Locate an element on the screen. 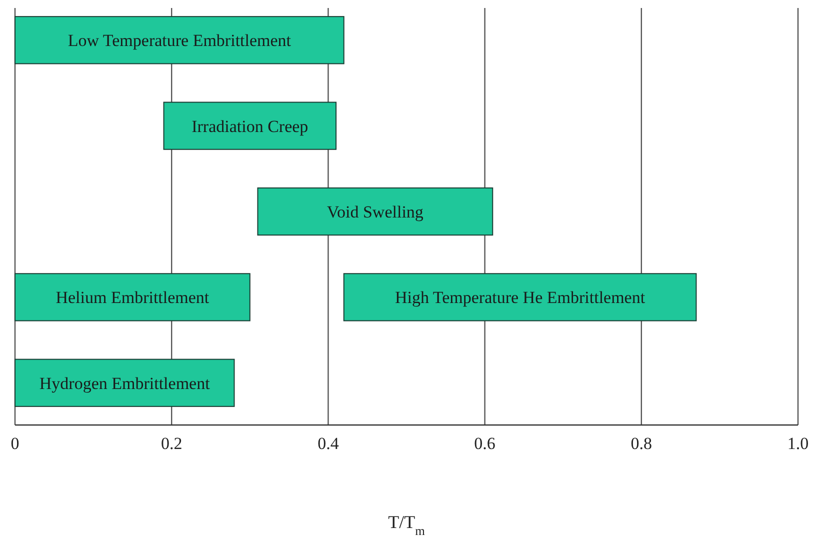 The height and width of the screenshot is (549, 824). data-label: Hydrogen Embrittlement is located at coordinates (124, 383).